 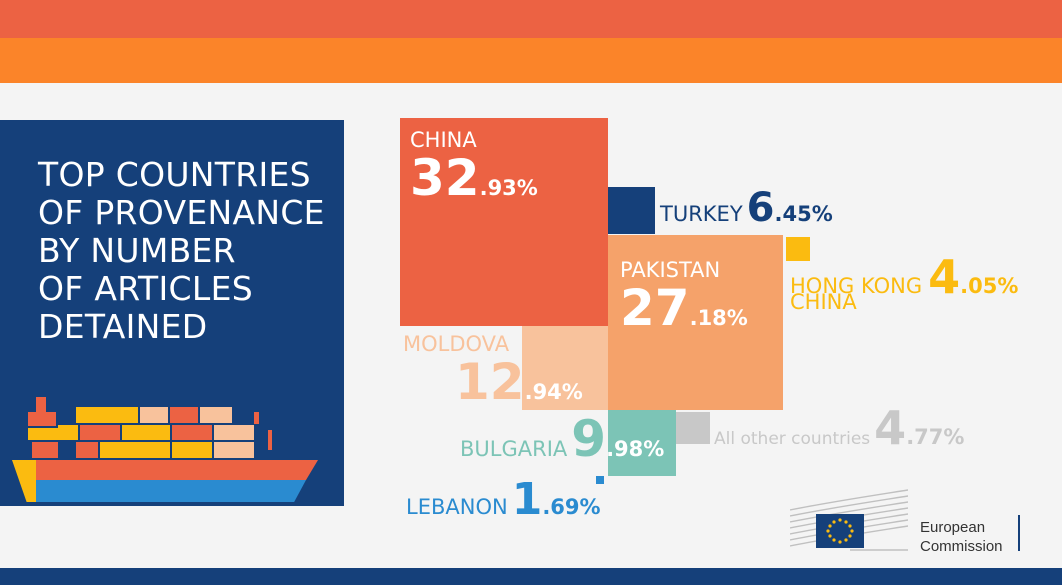 I want to click on lebanon-value-decimal: .69%, so click(x=571, y=507).